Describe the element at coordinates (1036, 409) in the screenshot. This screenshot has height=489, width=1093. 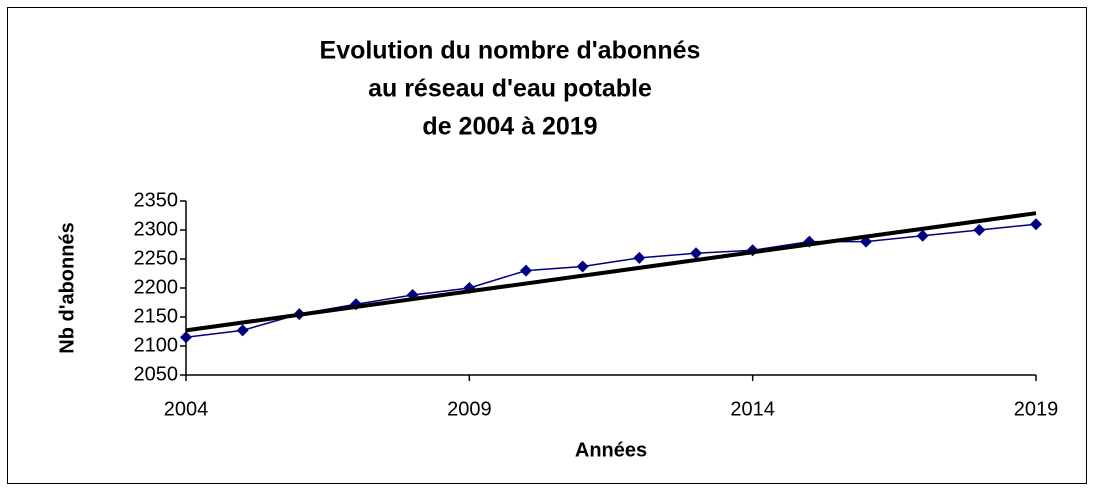
I see `x-tick-label: 2019` at that location.